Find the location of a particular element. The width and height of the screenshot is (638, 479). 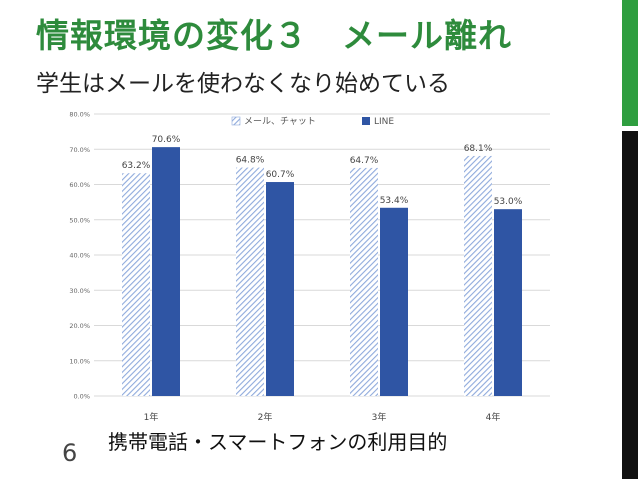

y-tick-label: 10.0% is located at coordinates (79, 361).